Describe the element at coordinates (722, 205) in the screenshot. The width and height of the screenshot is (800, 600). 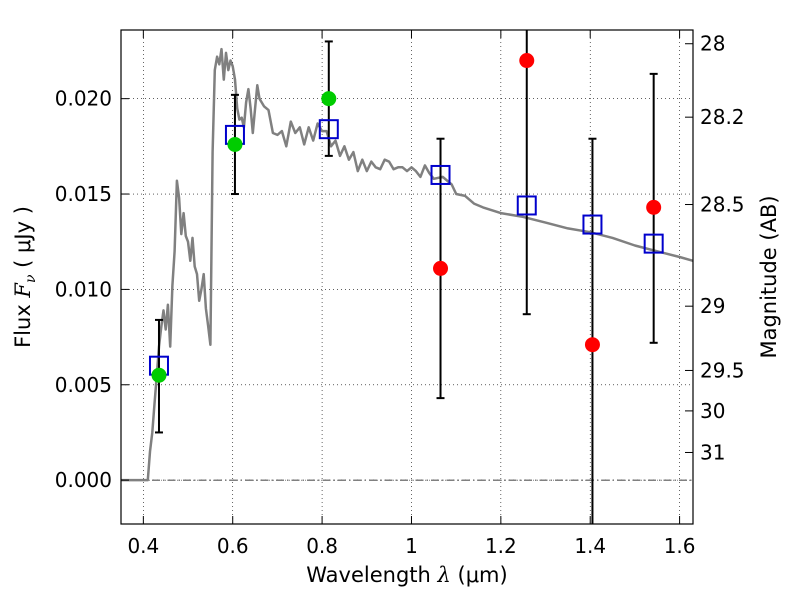
I see `y2-tick-label: 28.5` at that location.